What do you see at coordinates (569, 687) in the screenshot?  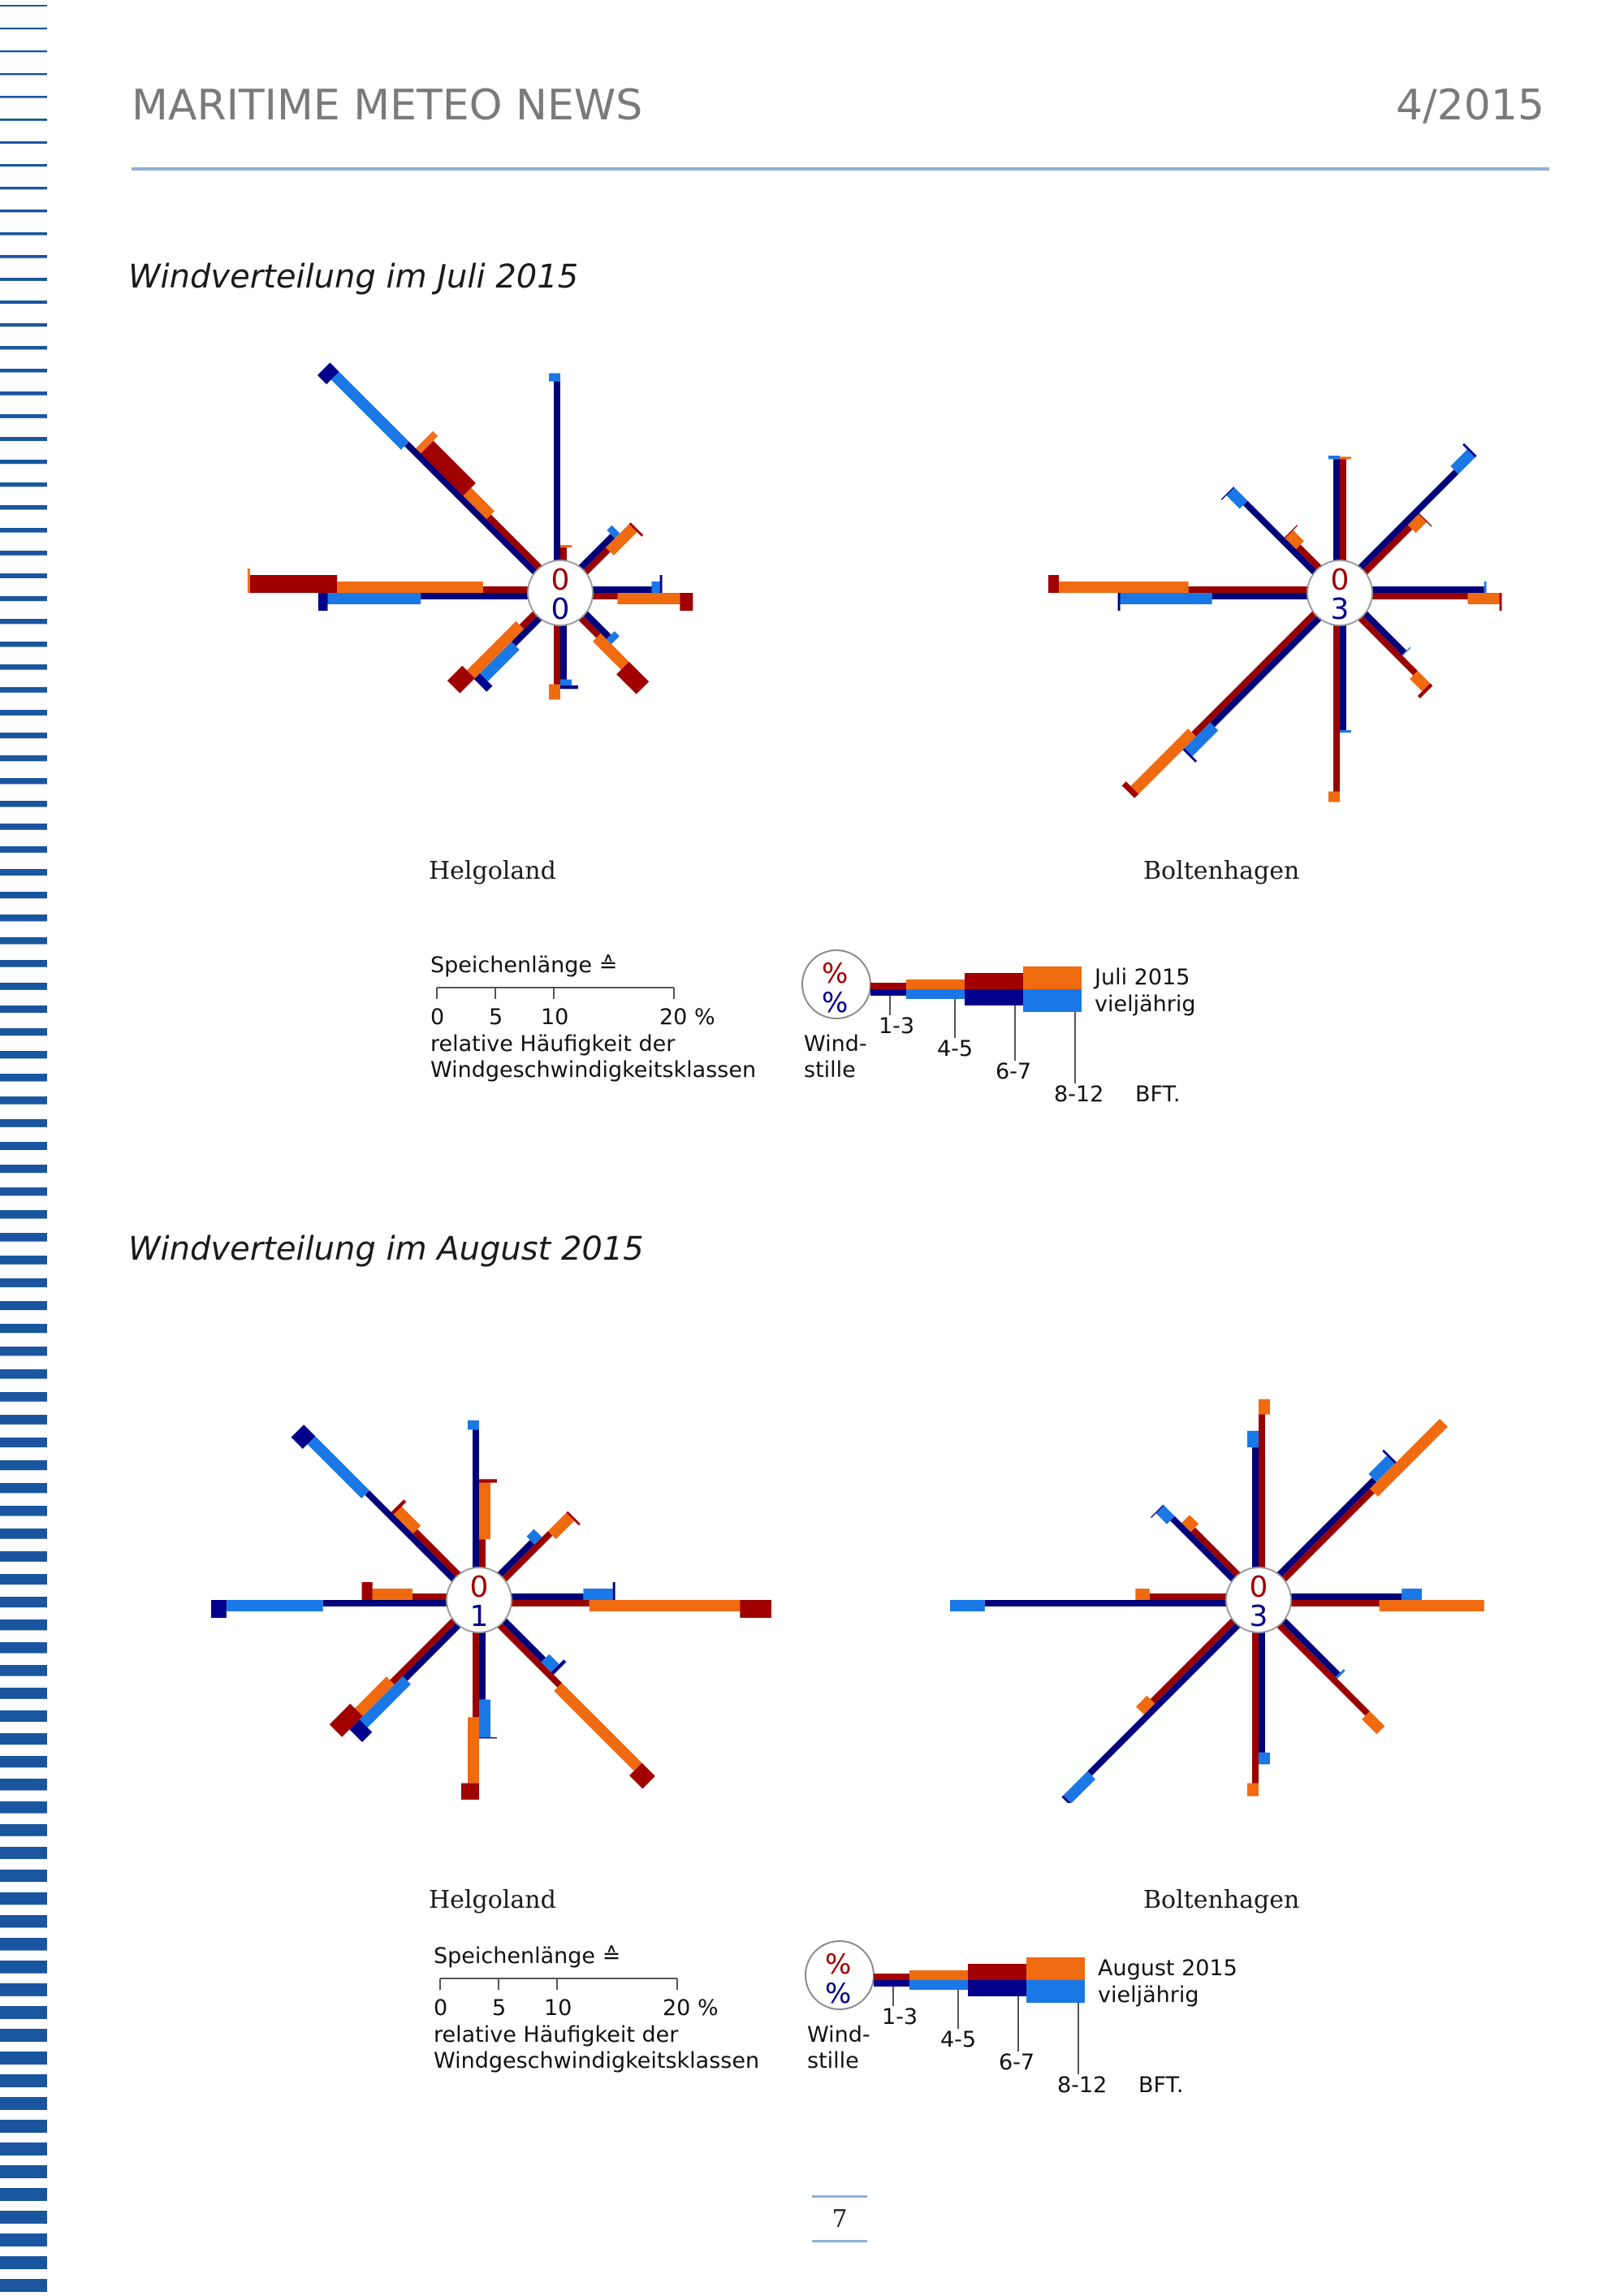 I see `spoke-longterm-S-class3` at bounding box center [569, 687].